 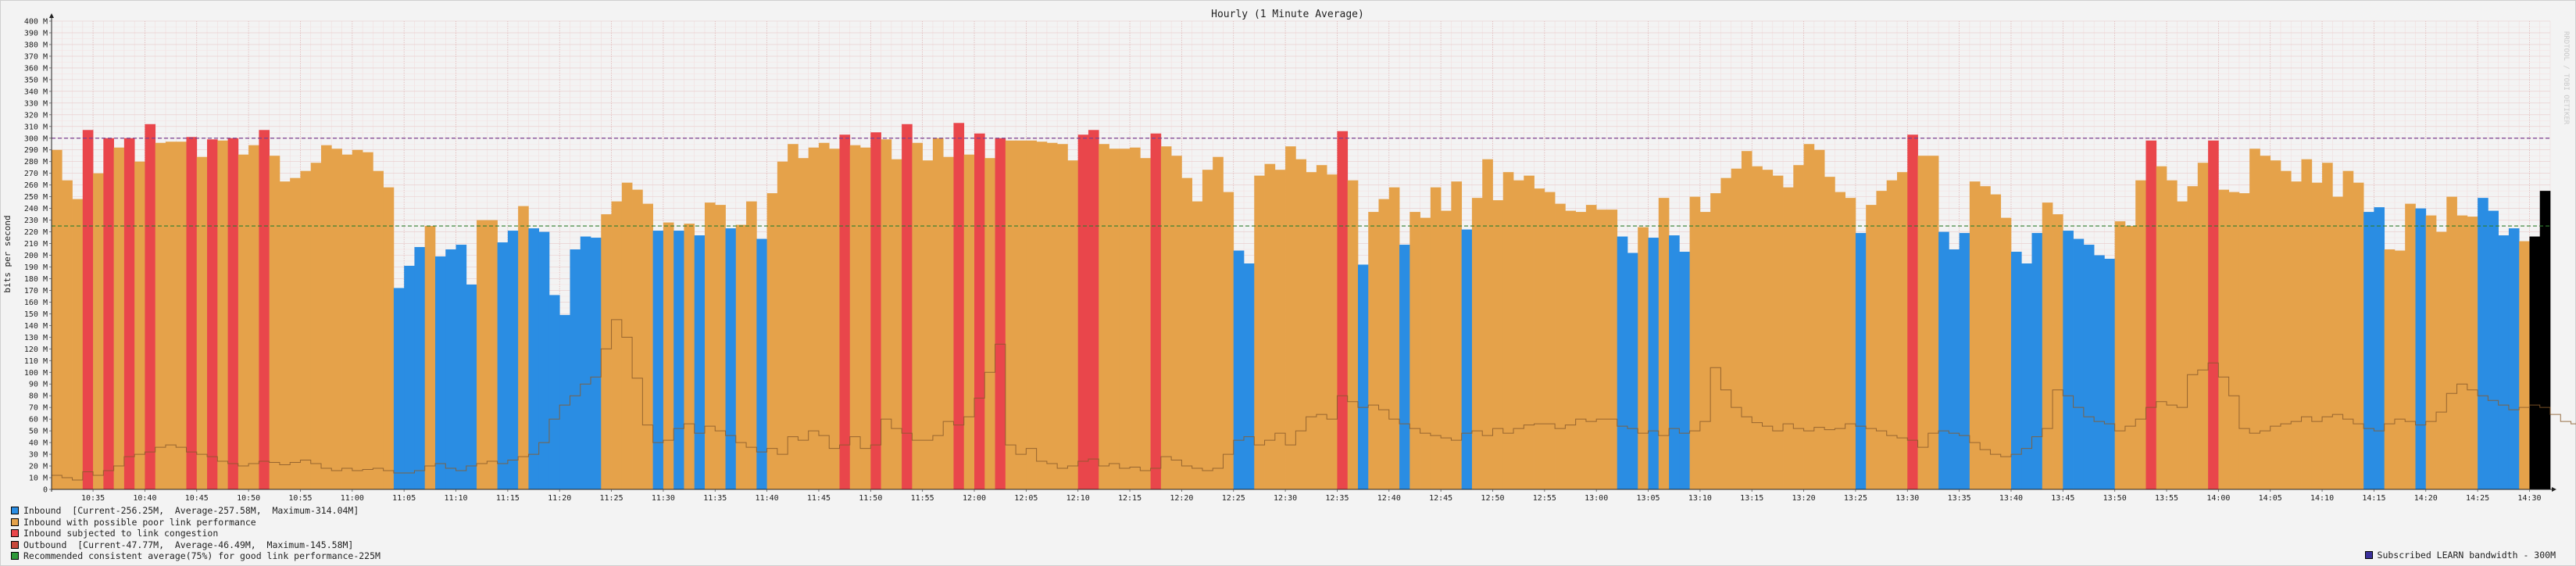 I want to click on x-tick-label: 12:35, so click(x=1337, y=498).